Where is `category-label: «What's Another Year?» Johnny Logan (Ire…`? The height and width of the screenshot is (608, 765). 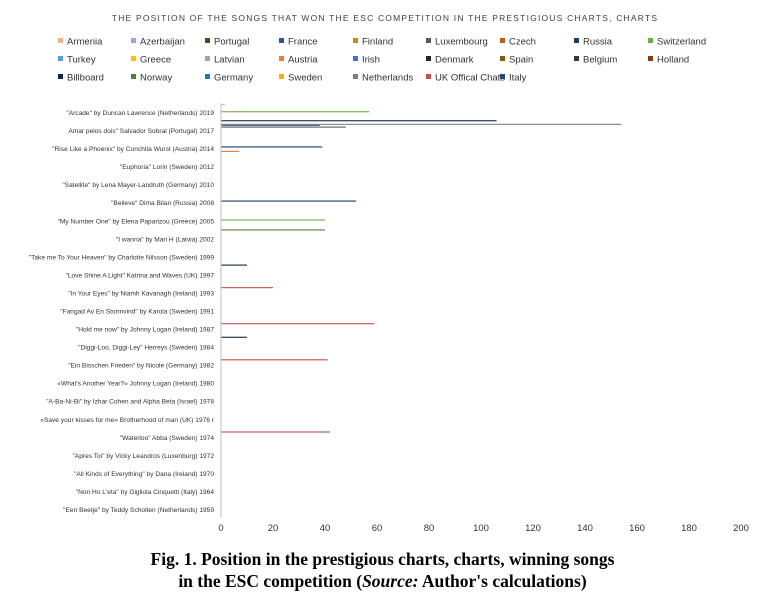
category-label: «What's Another Year?» Johnny Logan (Ire… is located at coordinates (135, 384).